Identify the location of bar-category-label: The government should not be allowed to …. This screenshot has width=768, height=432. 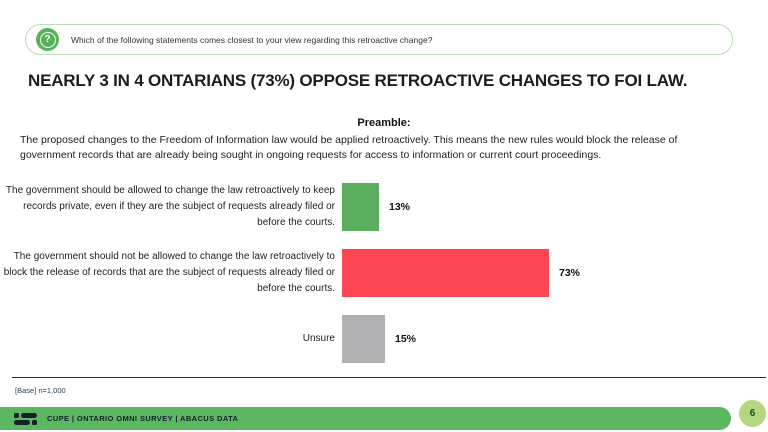
(169, 272).